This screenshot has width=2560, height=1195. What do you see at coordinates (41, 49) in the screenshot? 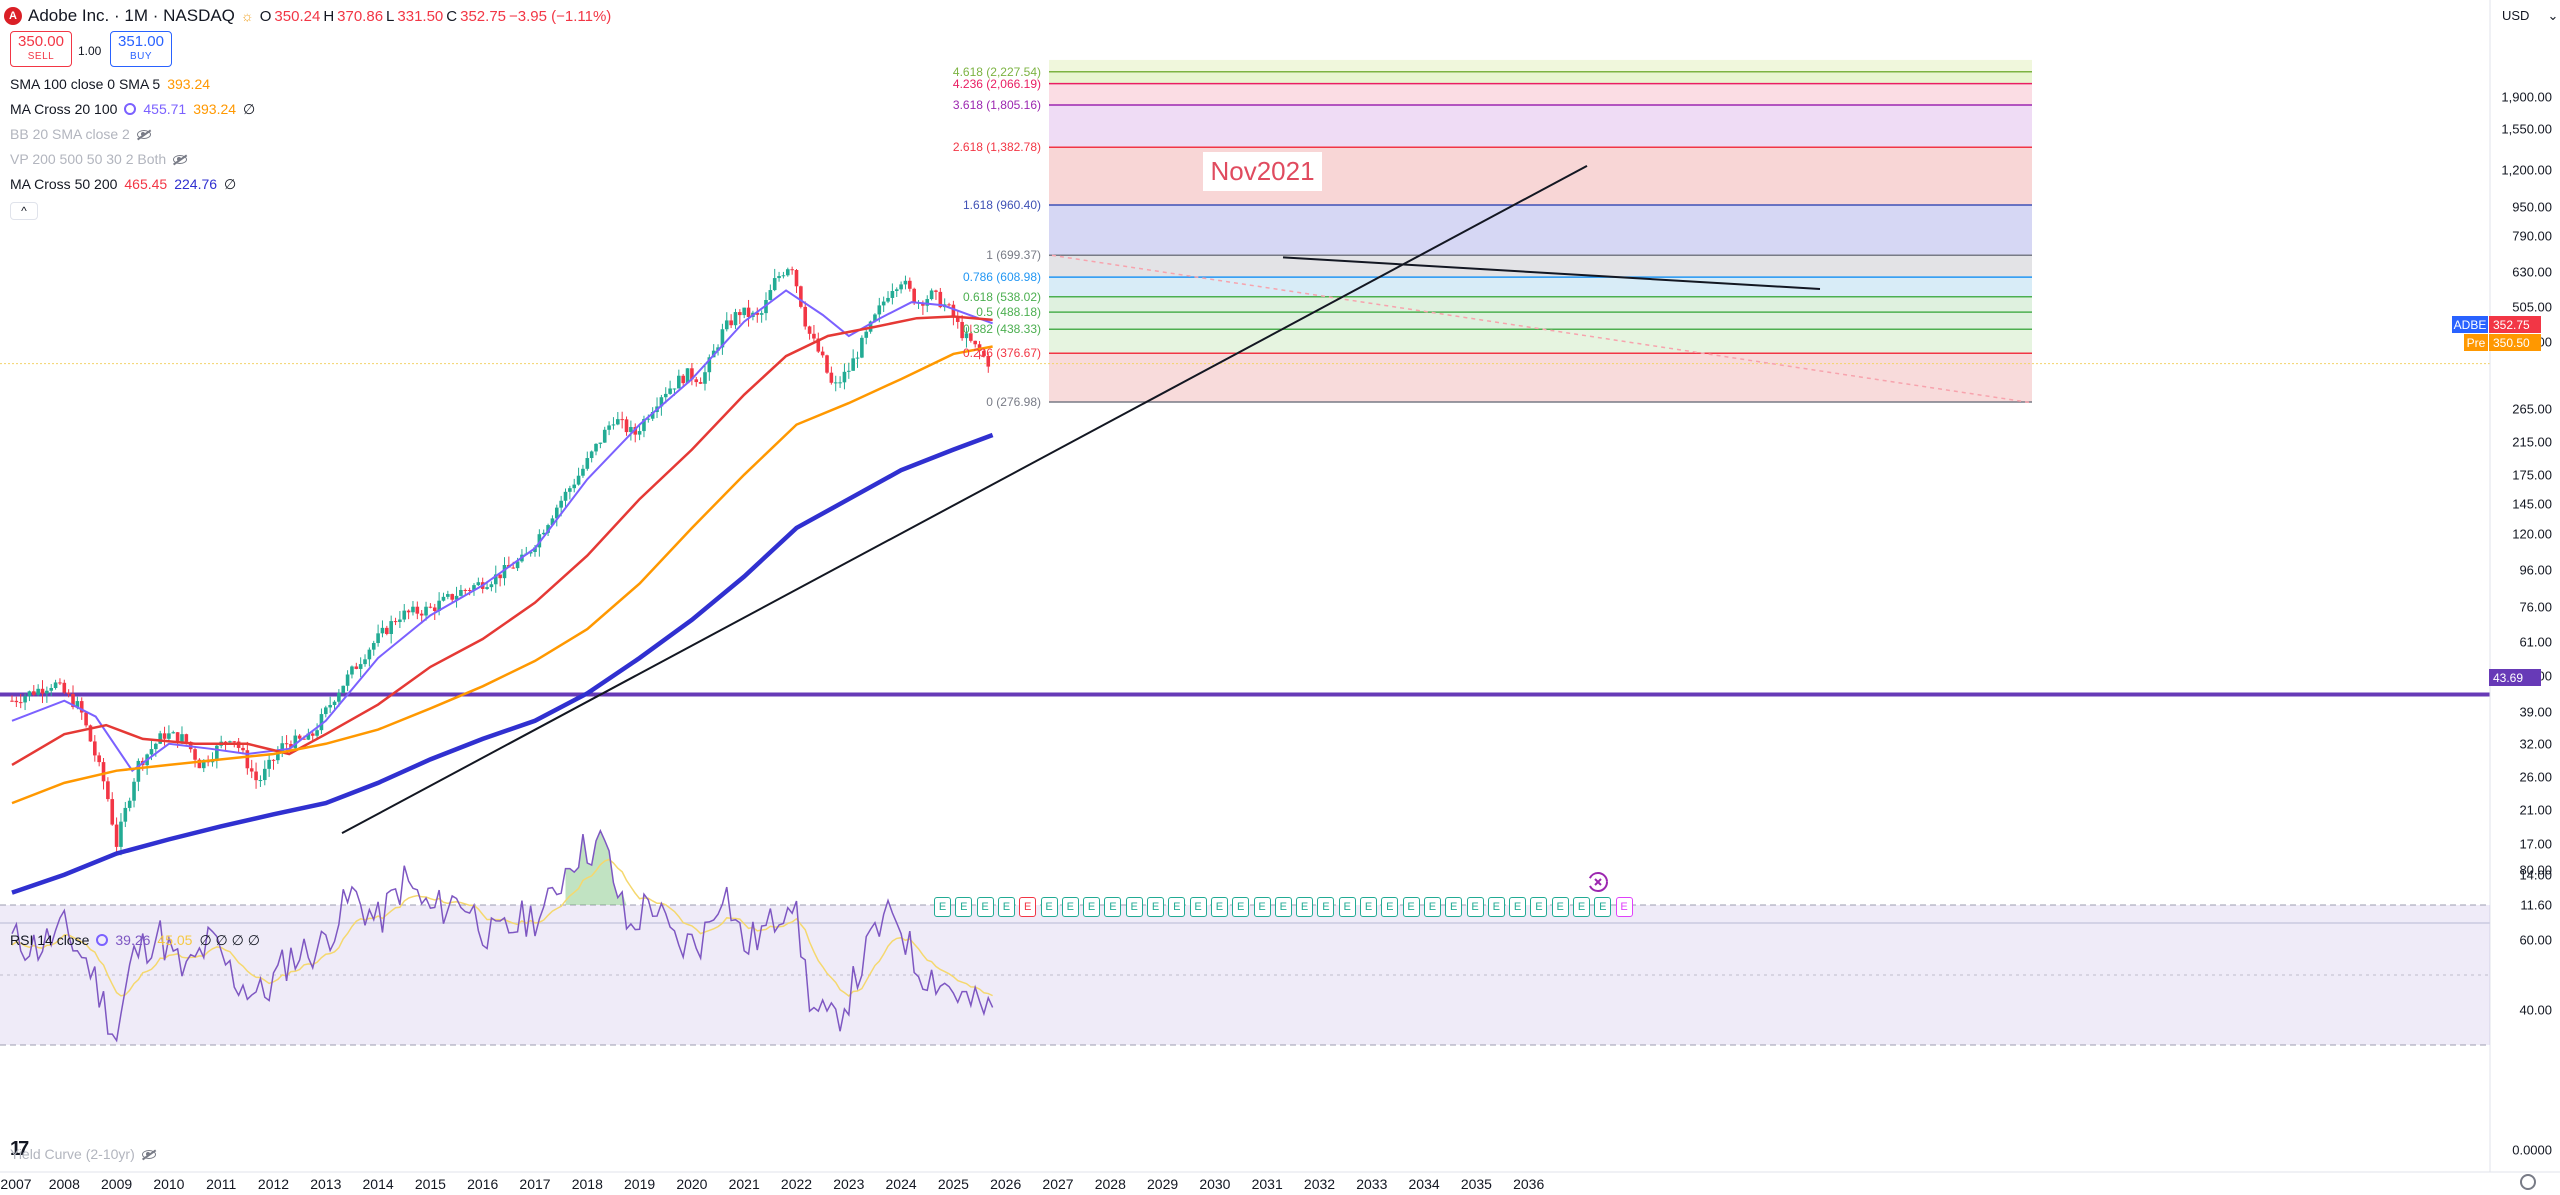
I see `sell-button: 350.00 SELL` at bounding box center [41, 49].